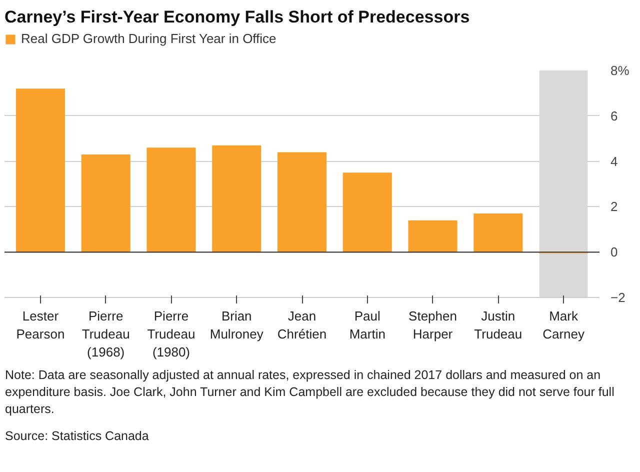 The image size is (640, 472). Describe the element at coordinates (302, 325) in the screenshot. I see `x-tick-label: Jean Chrétien` at that location.